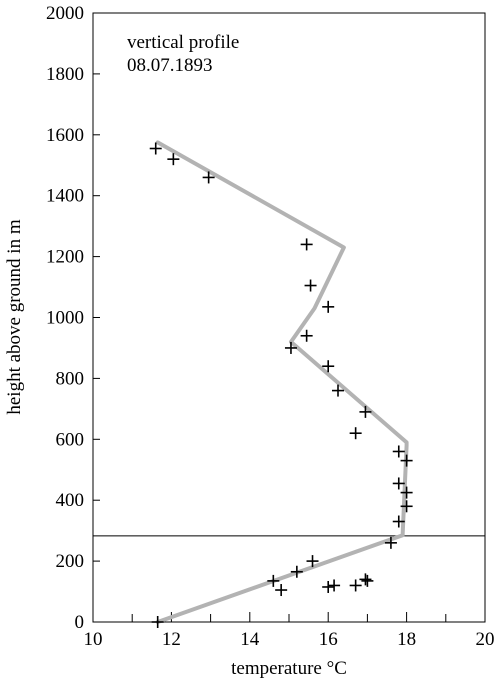 This screenshot has height=687, width=500. Describe the element at coordinates (65, 196) in the screenshot. I see `y-tick-label: 1400` at that location.